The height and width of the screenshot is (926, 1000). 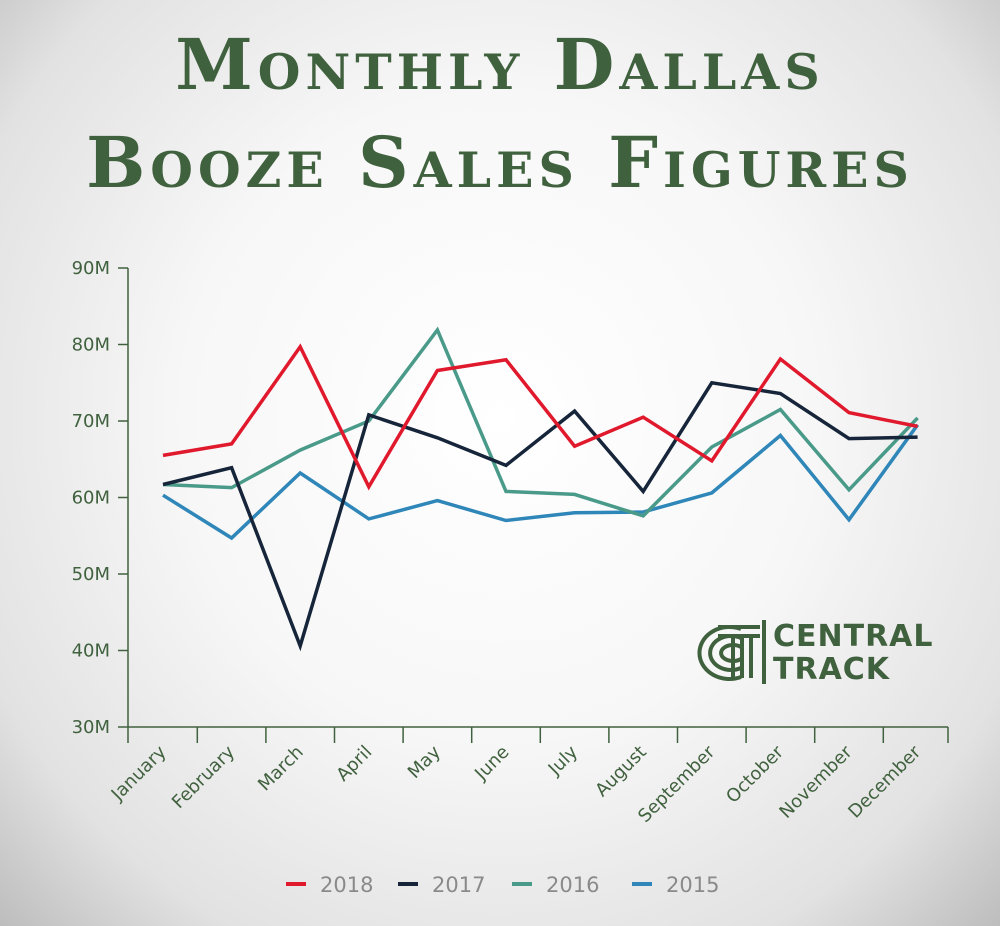 What do you see at coordinates (203, 776) in the screenshot?
I see `x-tick-label: February` at bounding box center [203, 776].